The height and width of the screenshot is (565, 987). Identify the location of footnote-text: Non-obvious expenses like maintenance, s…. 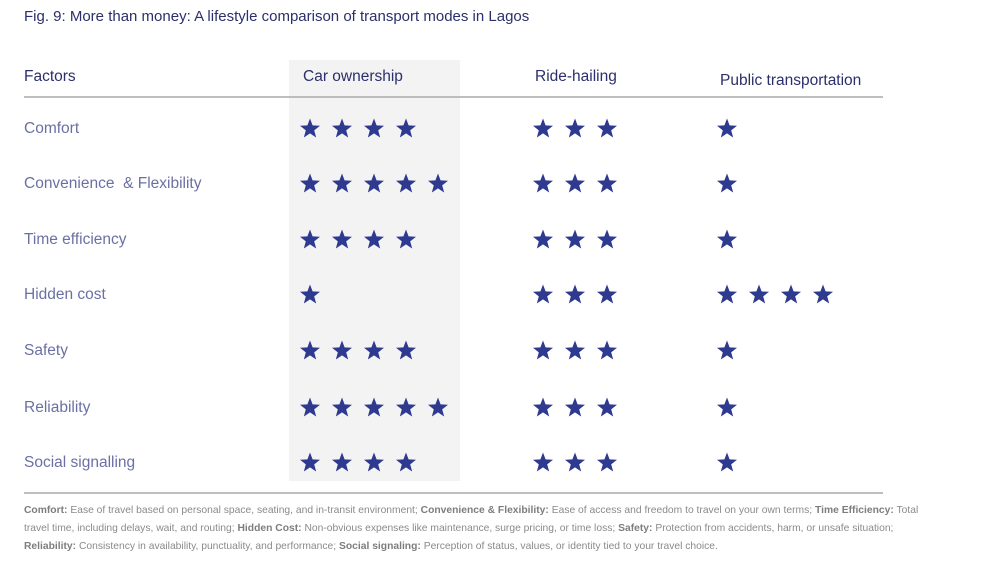
(460, 528).